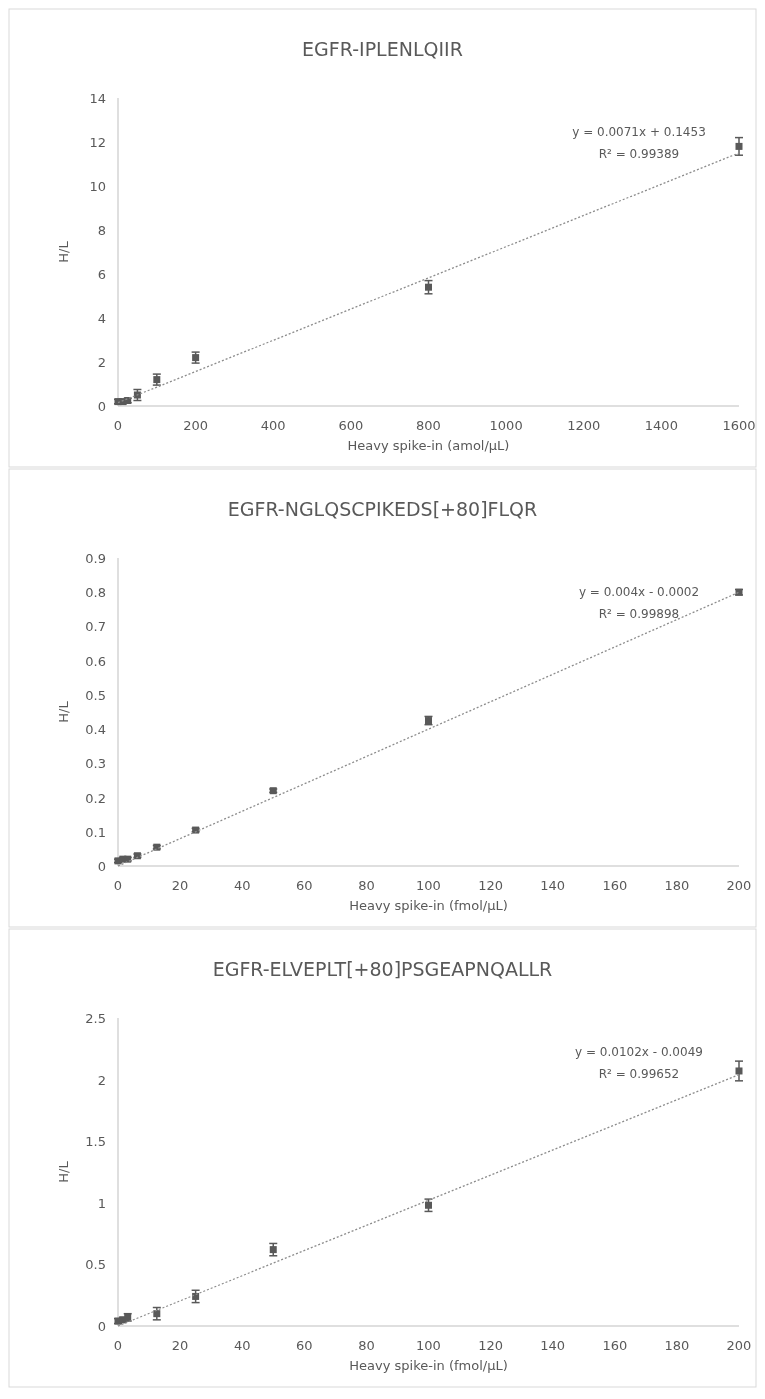  What do you see at coordinates (101, 274) in the screenshot?
I see `y-tick-label: 6` at bounding box center [101, 274].